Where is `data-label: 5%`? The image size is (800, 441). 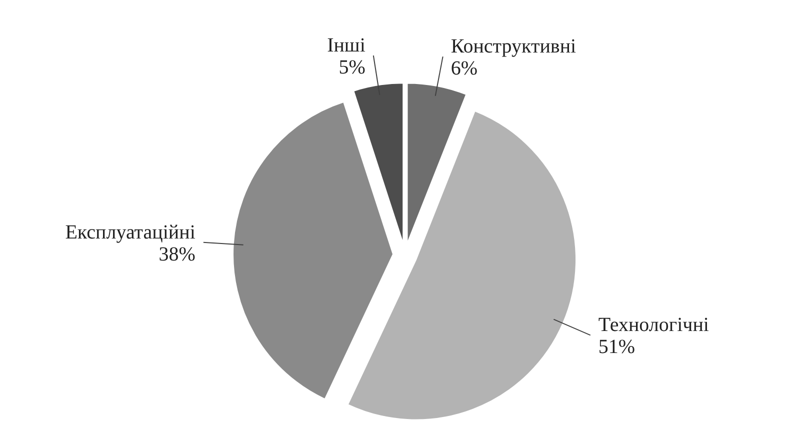 data-label: 5% is located at coordinates (352, 67).